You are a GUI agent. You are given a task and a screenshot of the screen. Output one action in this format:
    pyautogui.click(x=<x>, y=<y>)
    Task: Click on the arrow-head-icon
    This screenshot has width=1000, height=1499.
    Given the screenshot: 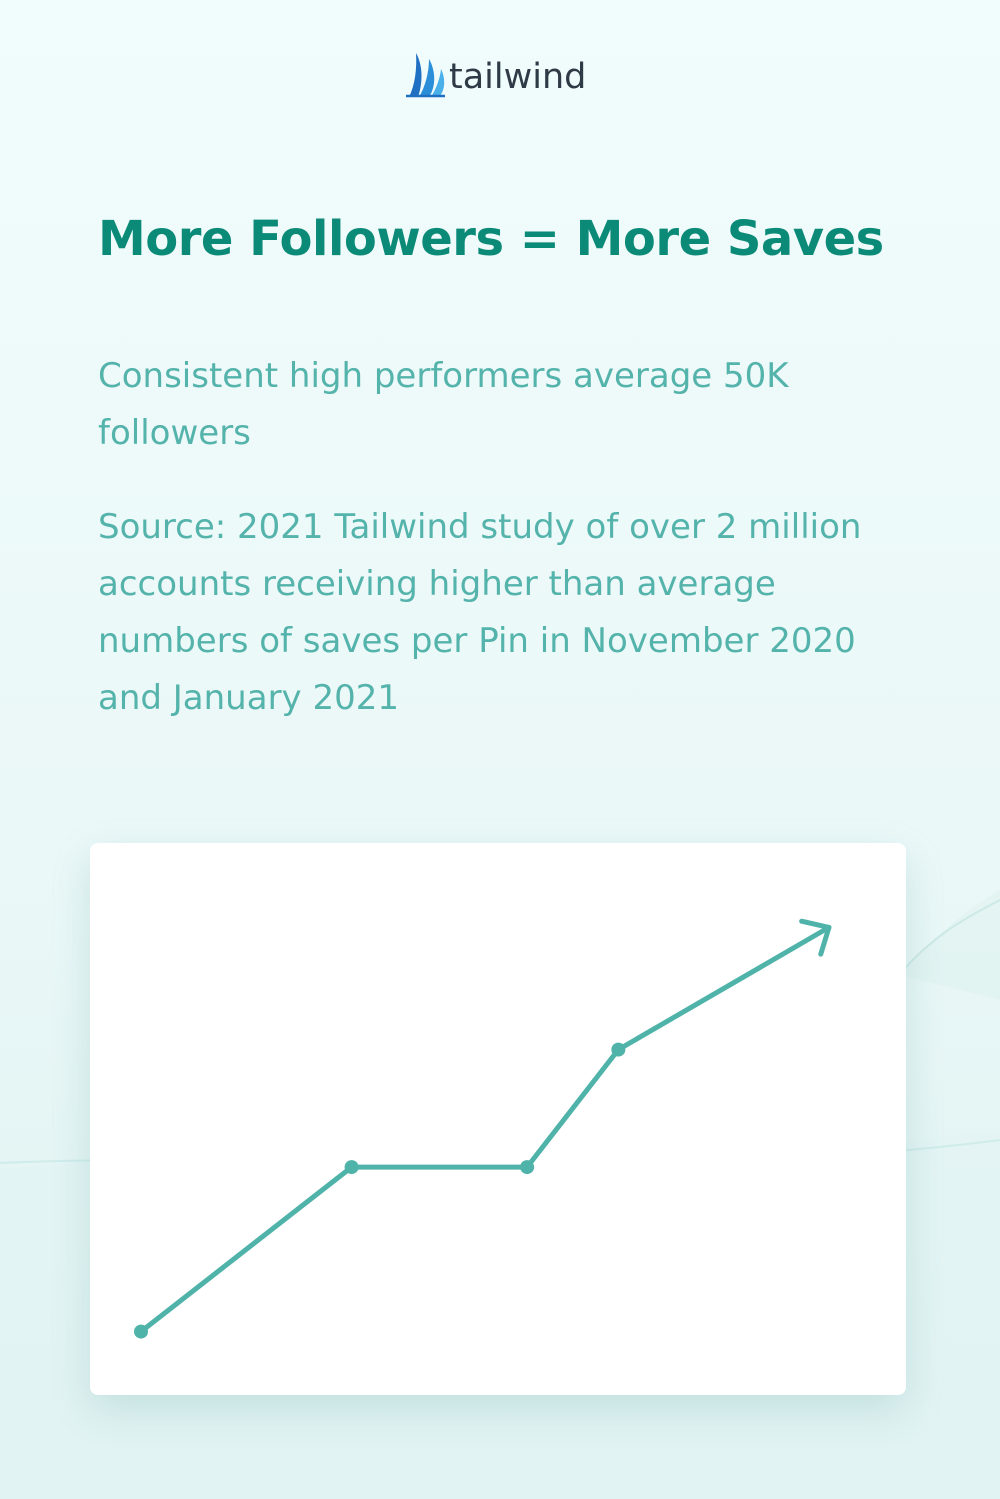 What is the action you would take?
    pyautogui.click(x=815, y=937)
    